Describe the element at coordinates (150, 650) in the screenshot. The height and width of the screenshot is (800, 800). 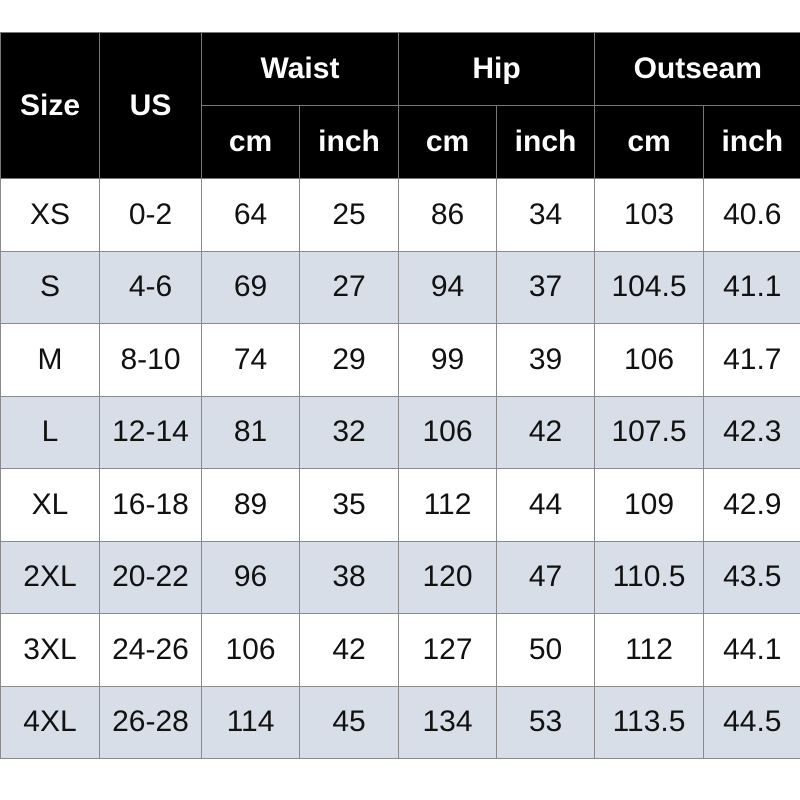
I see `cell-us: 24-26` at that location.